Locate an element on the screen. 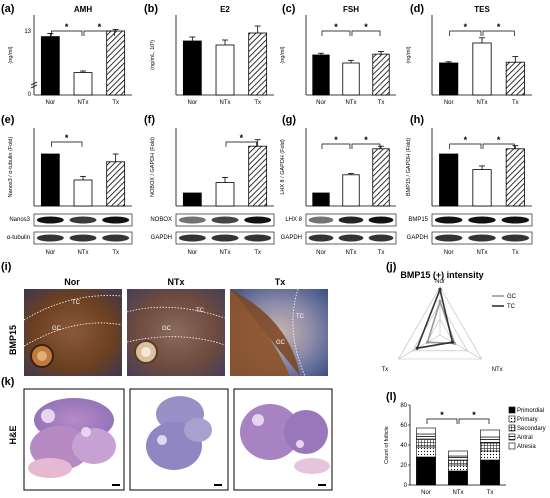  chart-g-sig-star: * is located at coordinates (336, 140).